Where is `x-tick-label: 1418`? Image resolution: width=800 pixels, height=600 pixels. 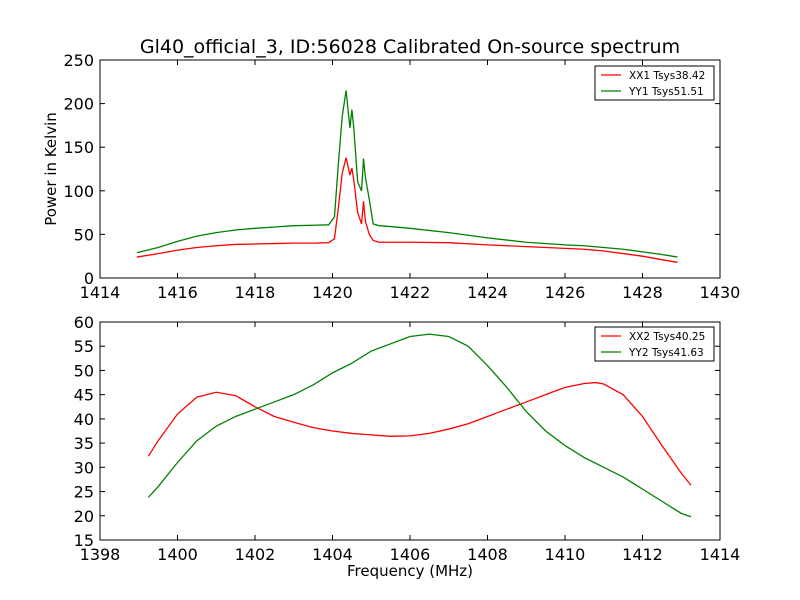
x-tick-label: 1418 is located at coordinates (255, 292).